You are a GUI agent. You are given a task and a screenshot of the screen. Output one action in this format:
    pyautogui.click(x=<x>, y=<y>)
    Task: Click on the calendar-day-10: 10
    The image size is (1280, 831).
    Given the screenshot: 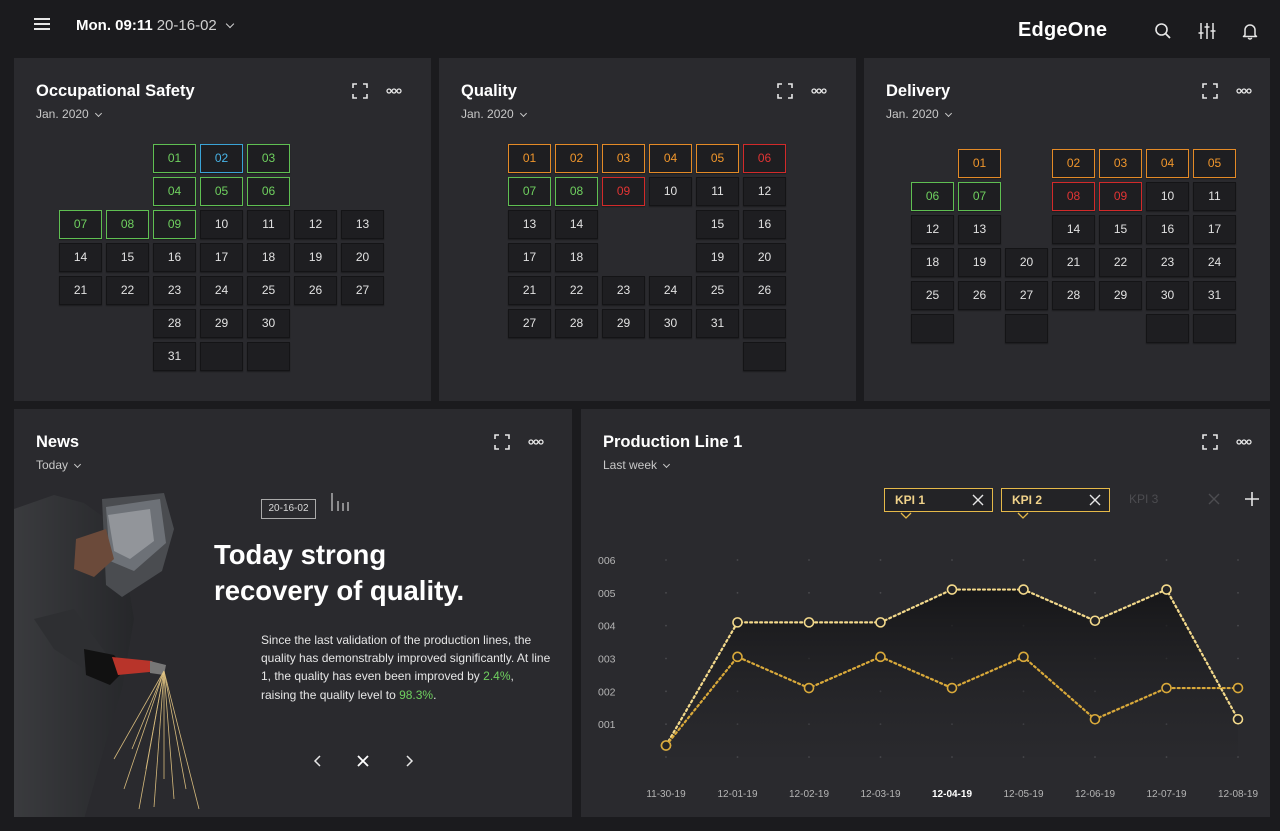 What is the action you would take?
    pyautogui.click(x=1167, y=196)
    